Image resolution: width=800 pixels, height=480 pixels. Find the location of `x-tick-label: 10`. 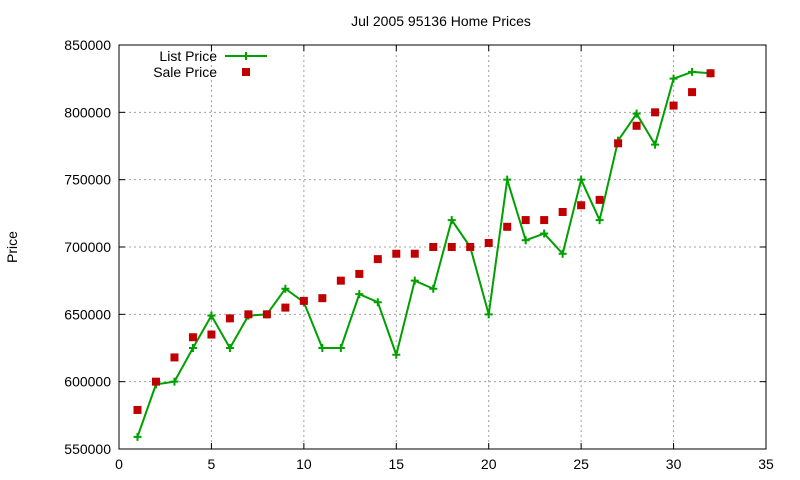

x-tick-label: 10 is located at coordinates (304, 464).